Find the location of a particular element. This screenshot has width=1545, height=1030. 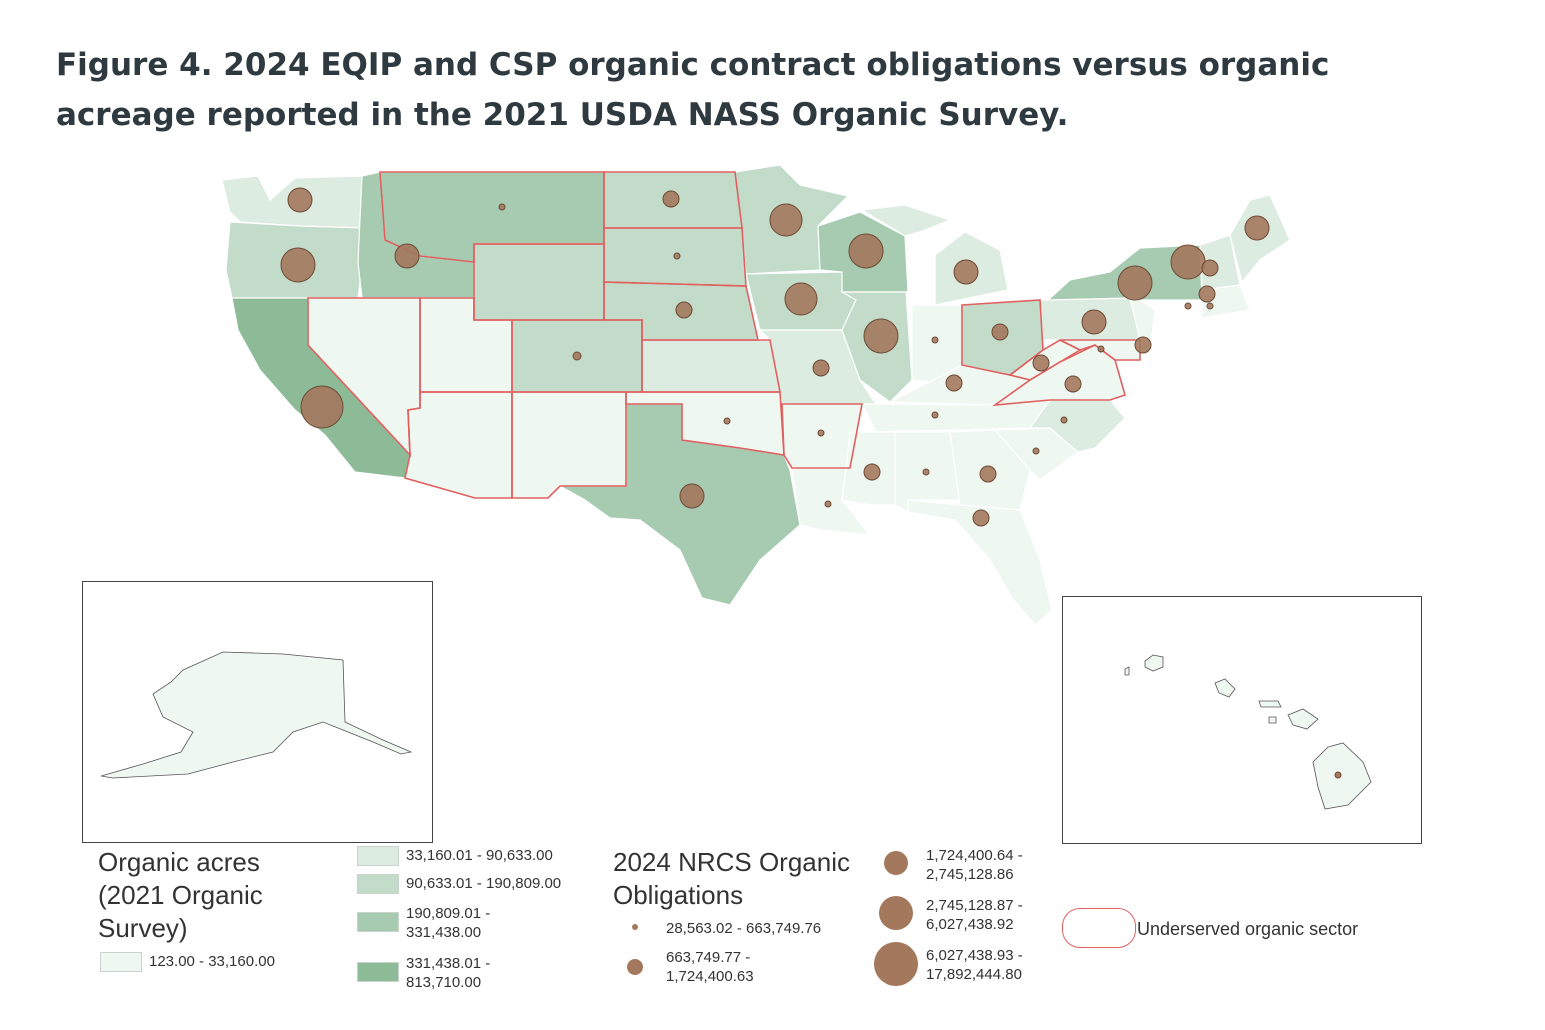

legend-obligations-label-3: 1,724,400.64 - 2,745,128.86 is located at coordinates (1026, 865).